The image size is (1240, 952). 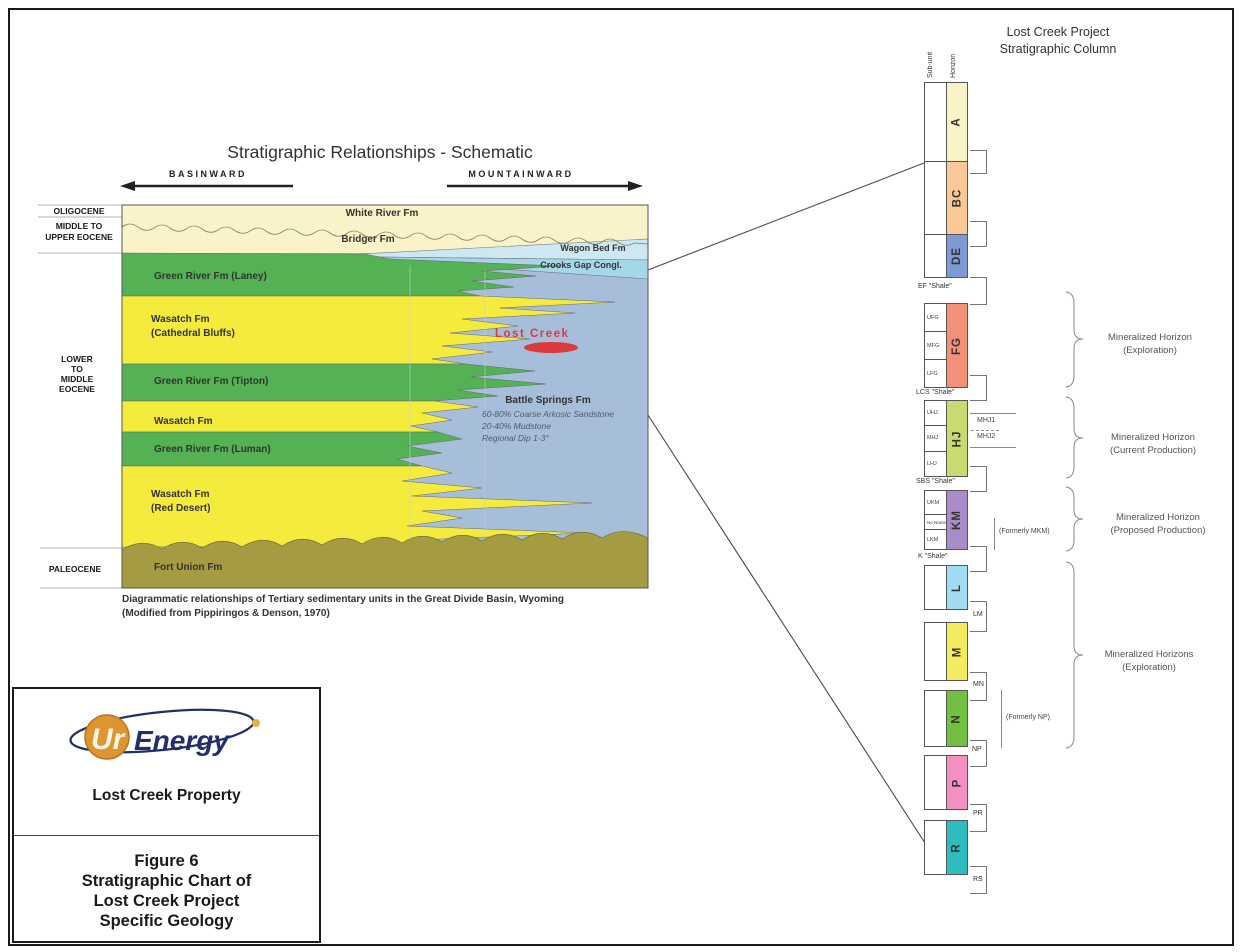 I want to click on annotation-line: Mineralized Horizons, so click(x=1149, y=654).